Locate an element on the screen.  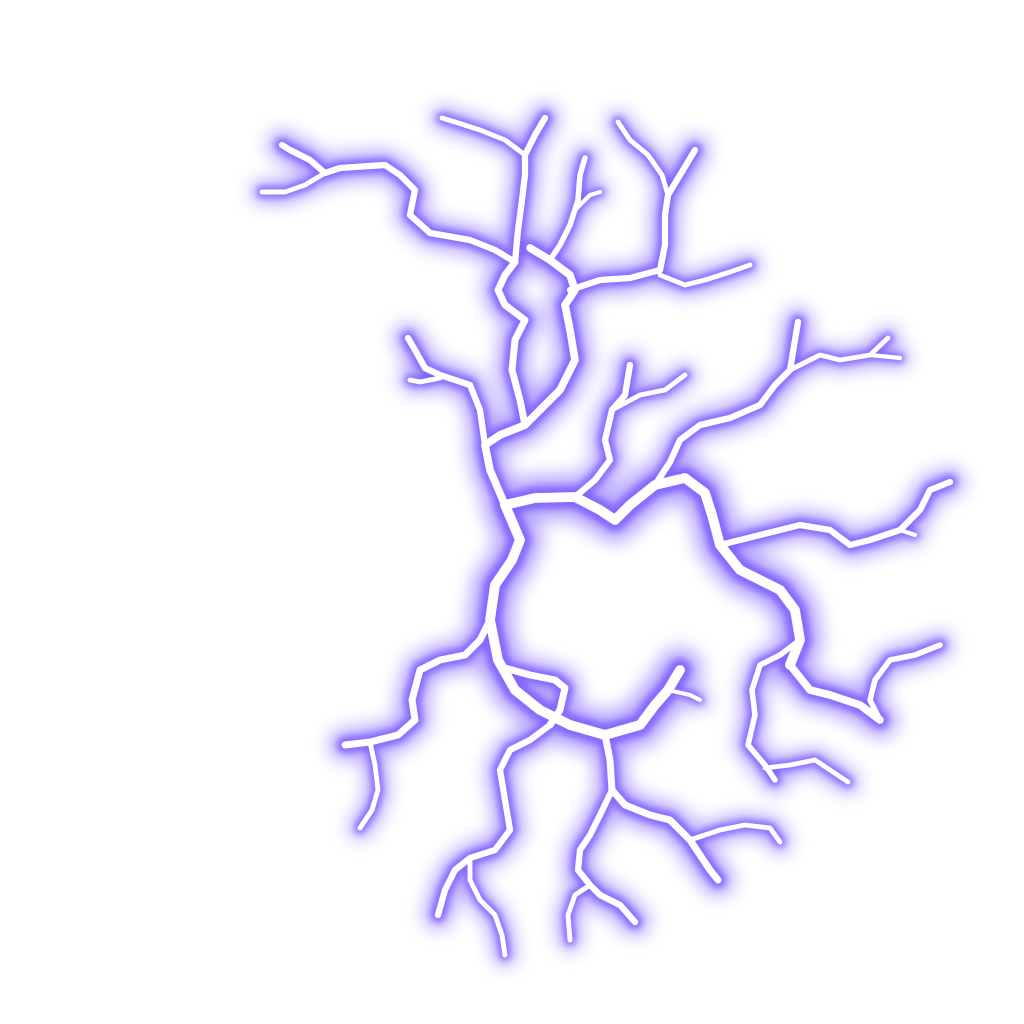
bolt-branch-glow is located at coordinates (494, 820).